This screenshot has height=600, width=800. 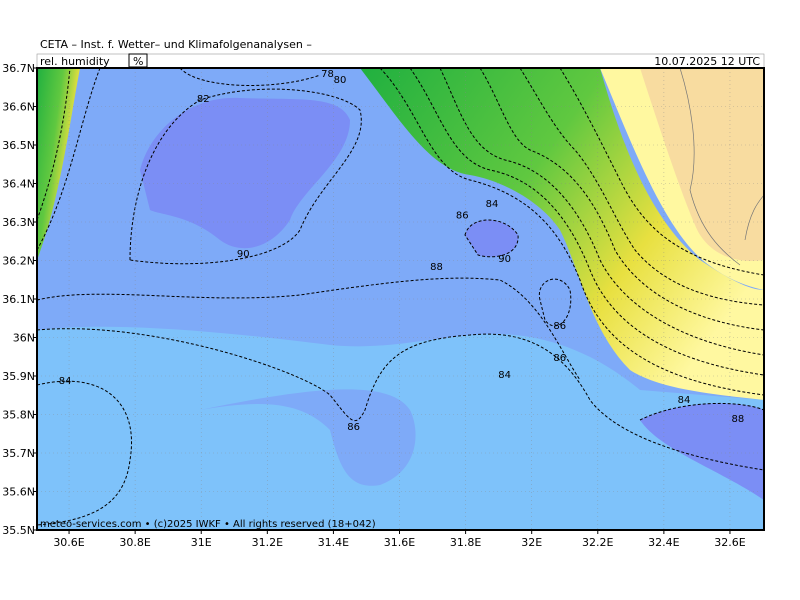 What do you see at coordinates (24, 338) in the screenshot?
I see `y-tick-label: 36N` at bounding box center [24, 338].